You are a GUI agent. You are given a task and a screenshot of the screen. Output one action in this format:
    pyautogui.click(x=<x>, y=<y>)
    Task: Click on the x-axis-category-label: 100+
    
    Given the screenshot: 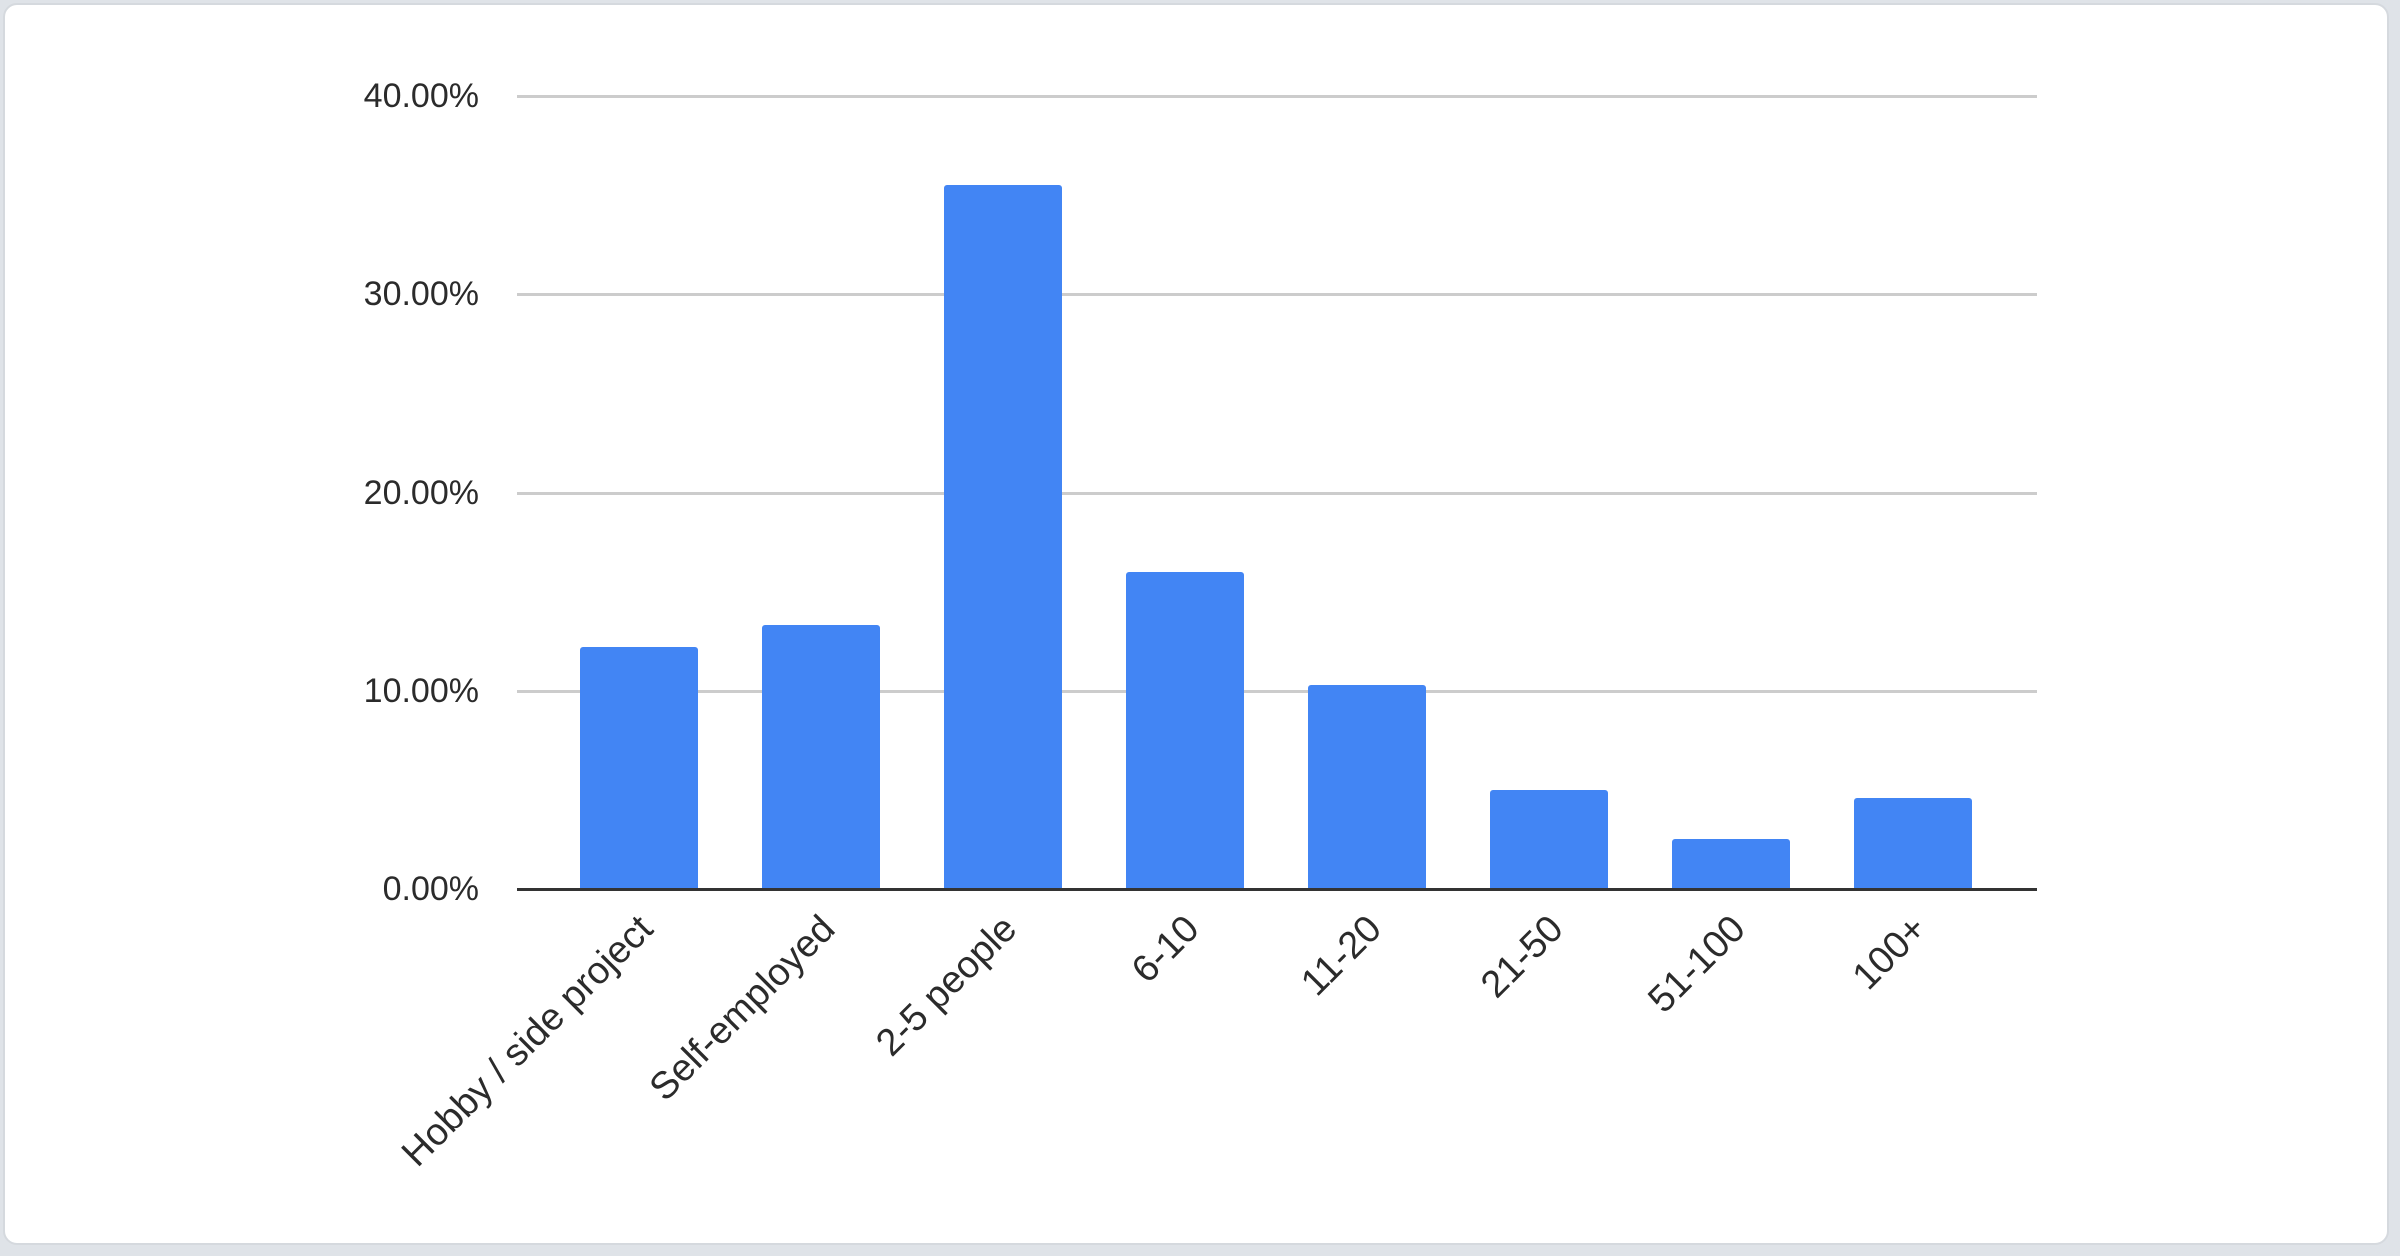 What is the action you would take?
    pyautogui.click(x=1890, y=952)
    